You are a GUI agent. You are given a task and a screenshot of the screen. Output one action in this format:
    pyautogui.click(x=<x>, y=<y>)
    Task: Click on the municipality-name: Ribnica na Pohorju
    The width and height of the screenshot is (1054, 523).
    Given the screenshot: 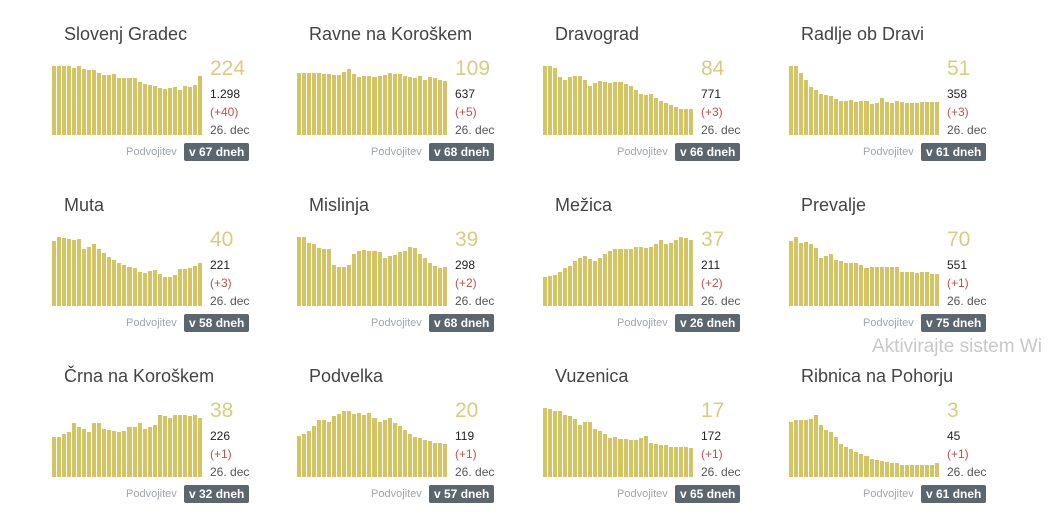 What is the action you would take?
    pyautogui.click(x=877, y=376)
    